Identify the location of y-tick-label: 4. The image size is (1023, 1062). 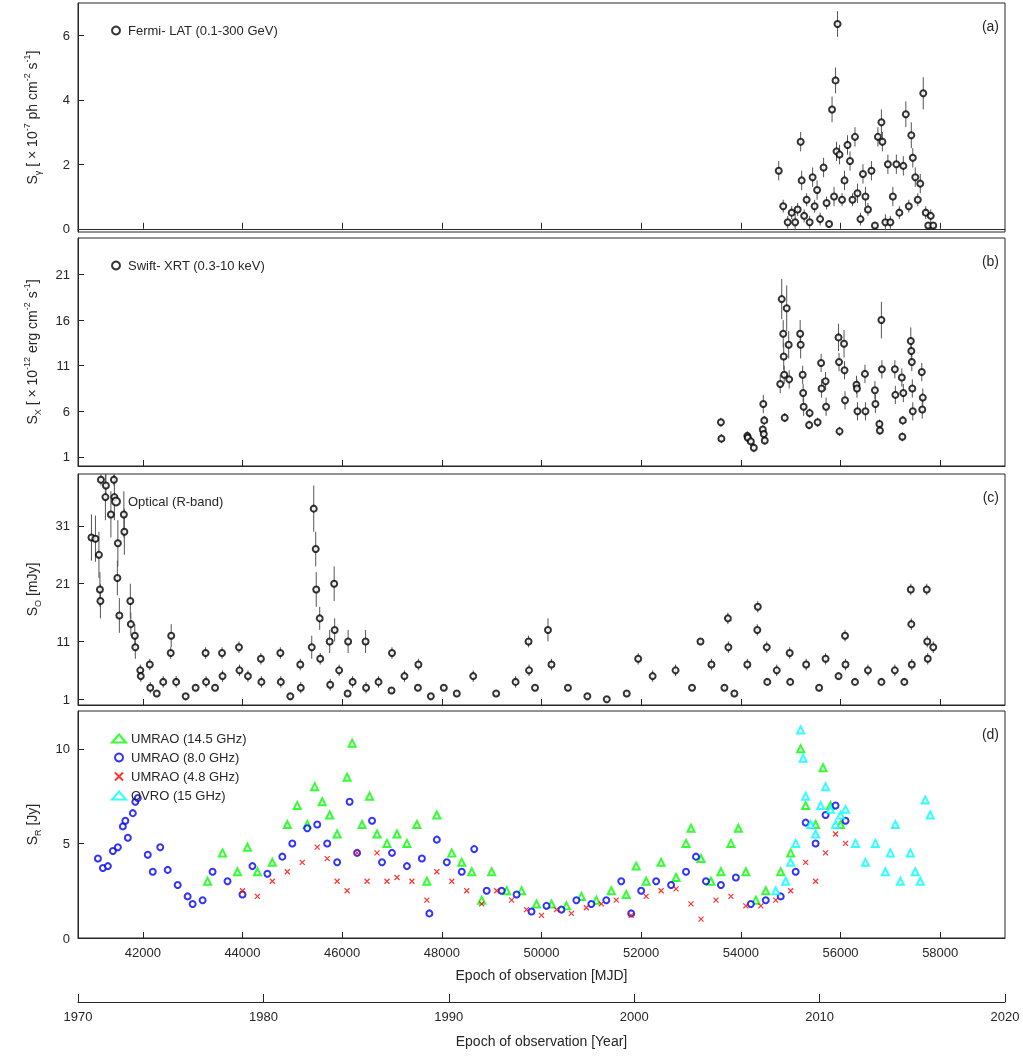
(66, 100).